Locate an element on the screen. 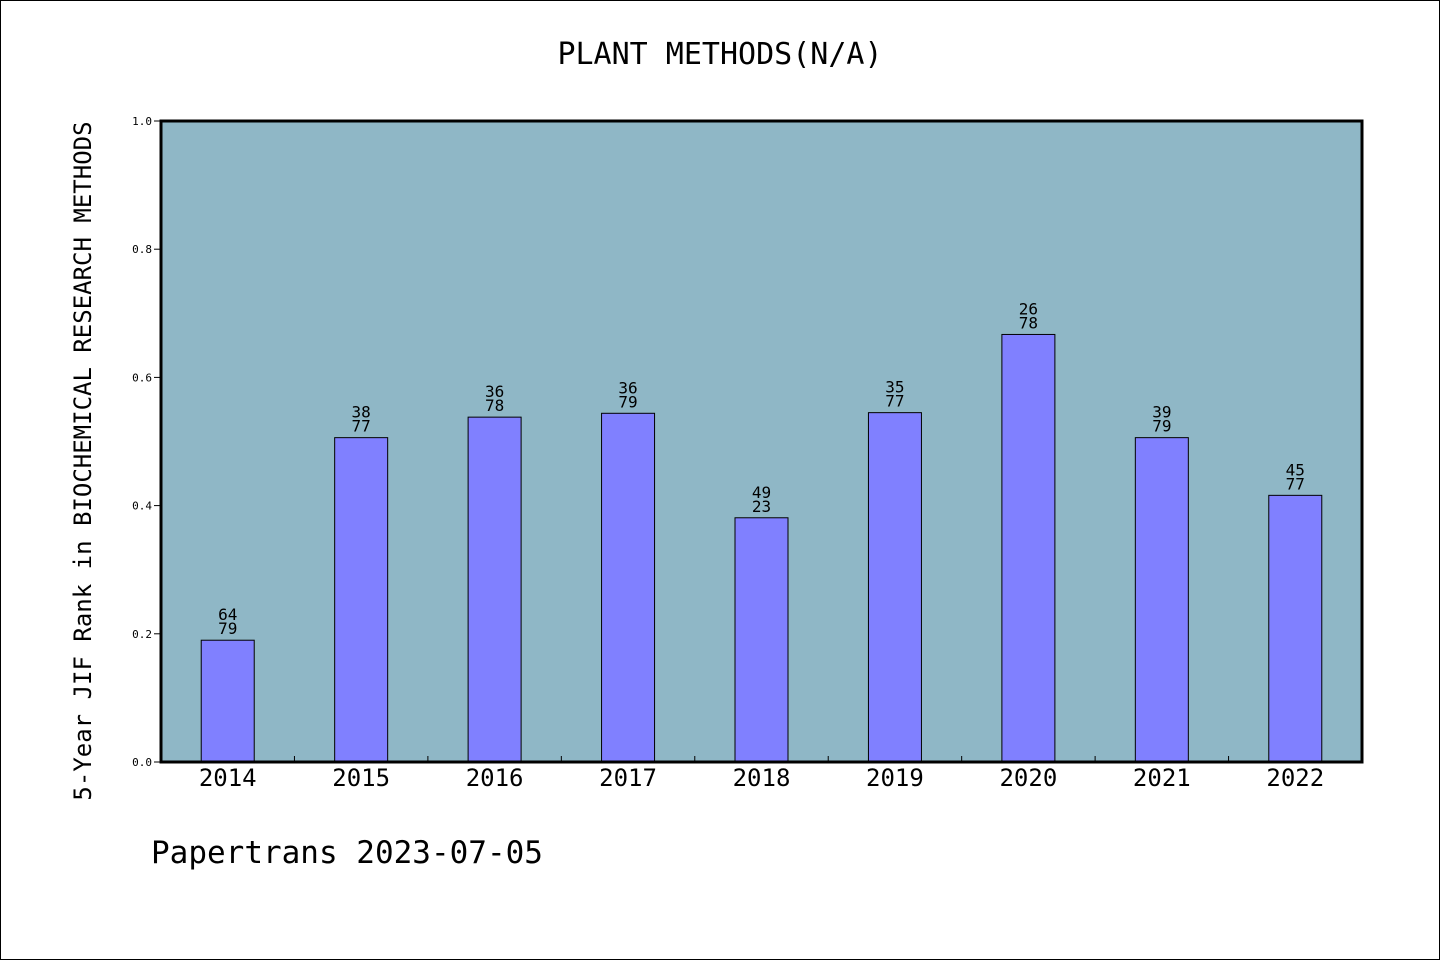 The height and width of the screenshot is (960, 1440). bar-label-rank: 35 is located at coordinates (894, 387).